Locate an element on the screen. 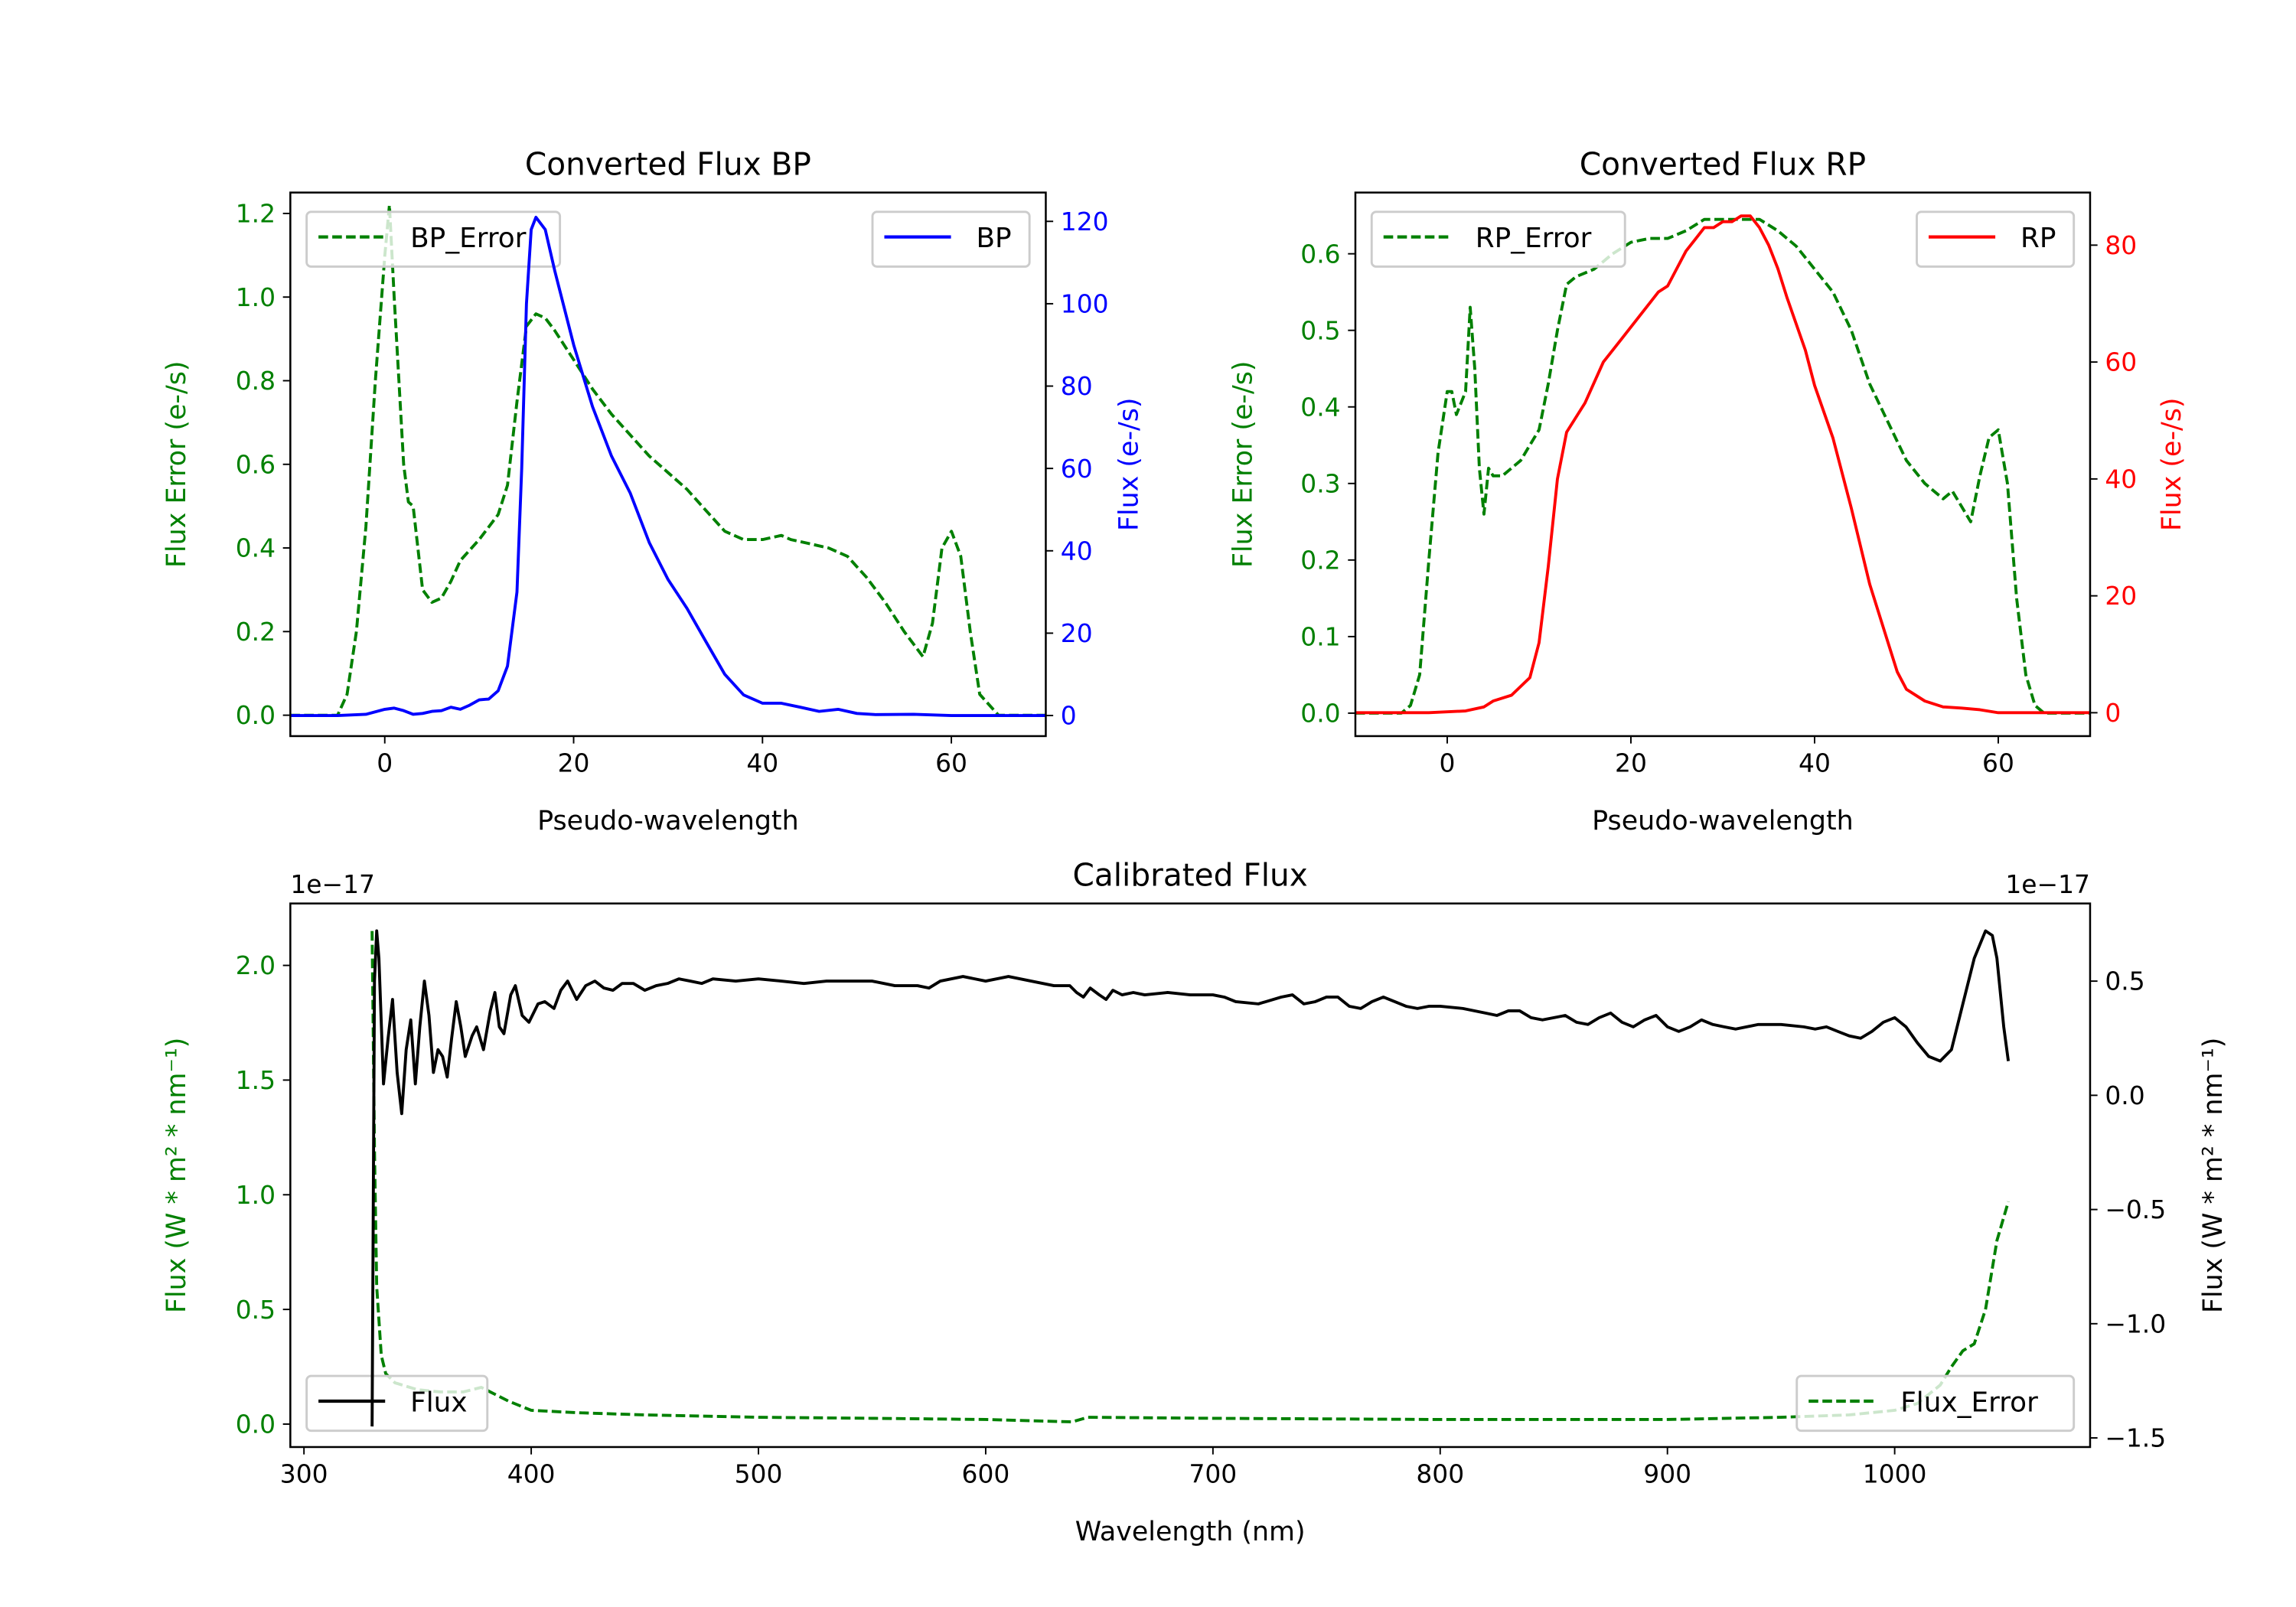 The image size is (2296, 1607). right-y-tick-label: 0.0 is located at coordinates (2124, 1095).